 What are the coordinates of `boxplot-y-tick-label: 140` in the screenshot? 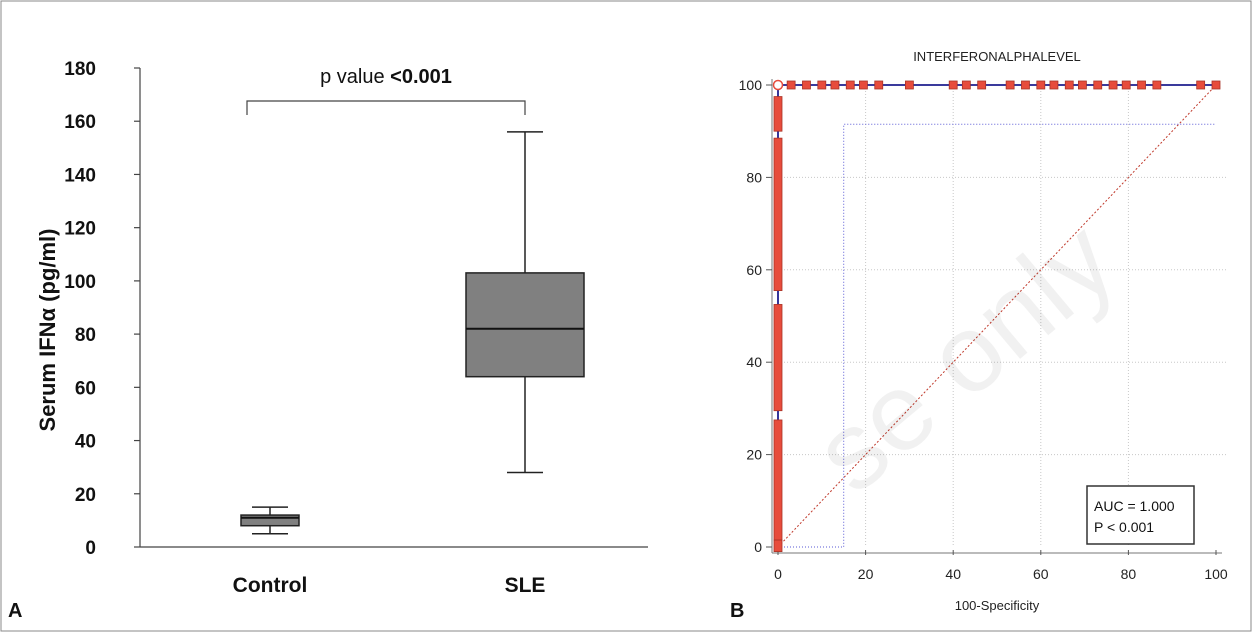 It's located at (80, 175).